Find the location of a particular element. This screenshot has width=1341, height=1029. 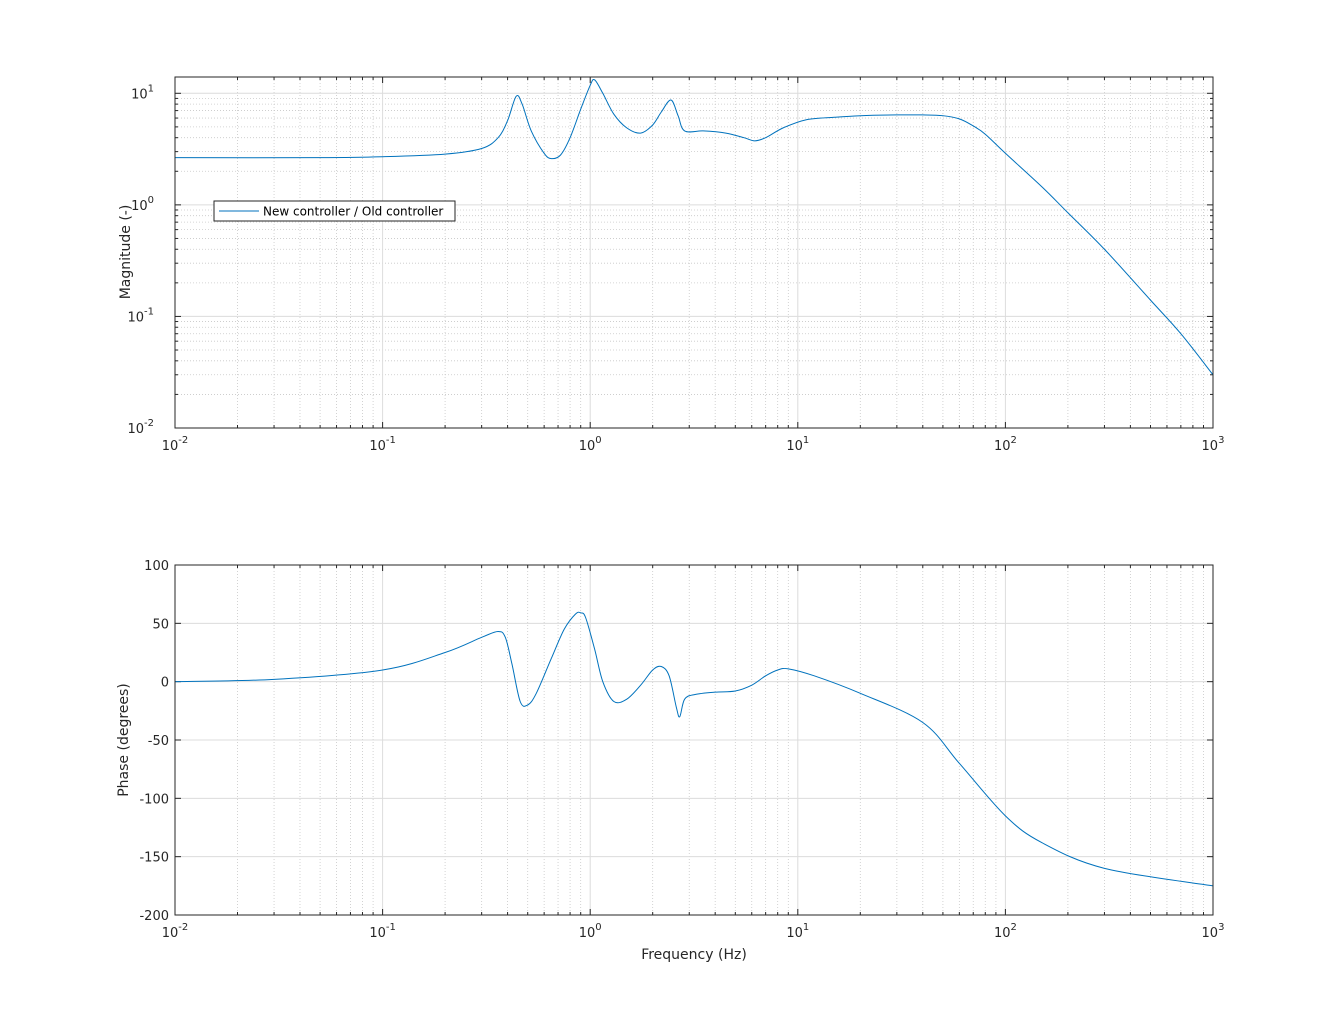

magnitude-y-axis-label: Magnitude (-) is located at coordinates (126, 252).